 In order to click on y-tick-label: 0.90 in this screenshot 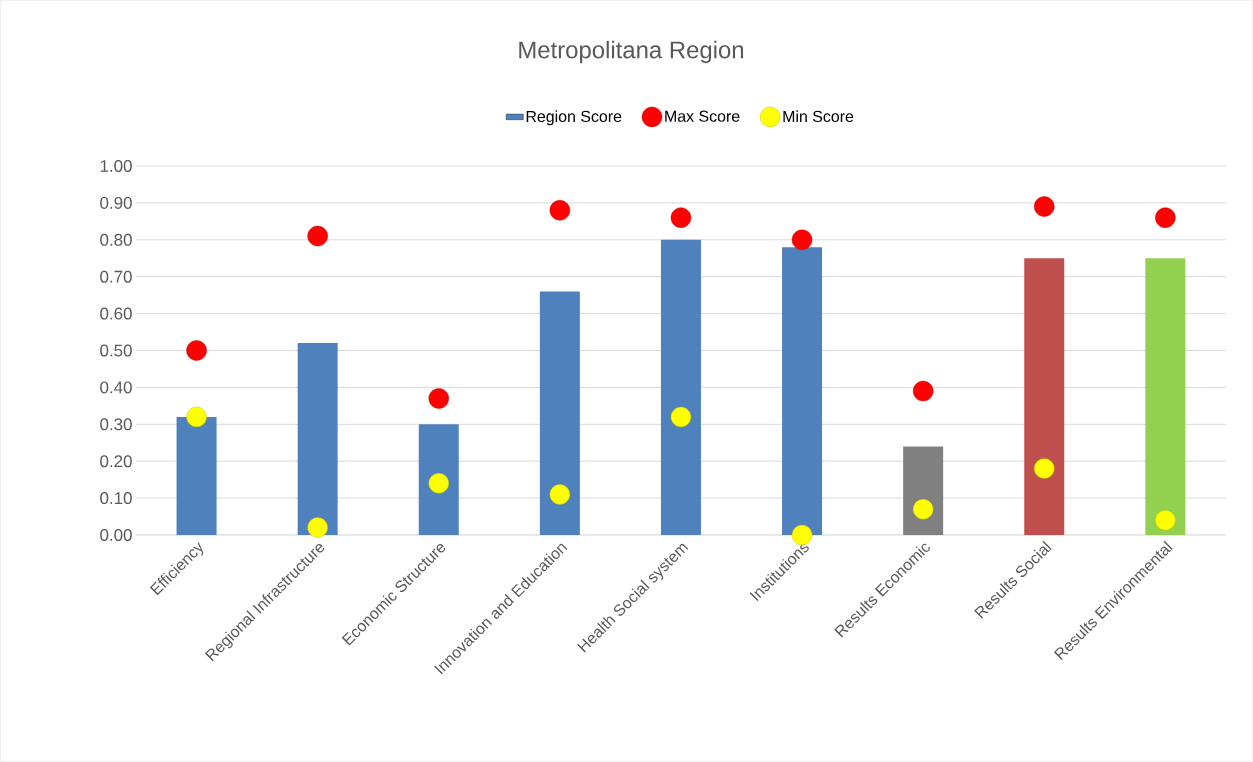, I will do `click(116, 202)`.